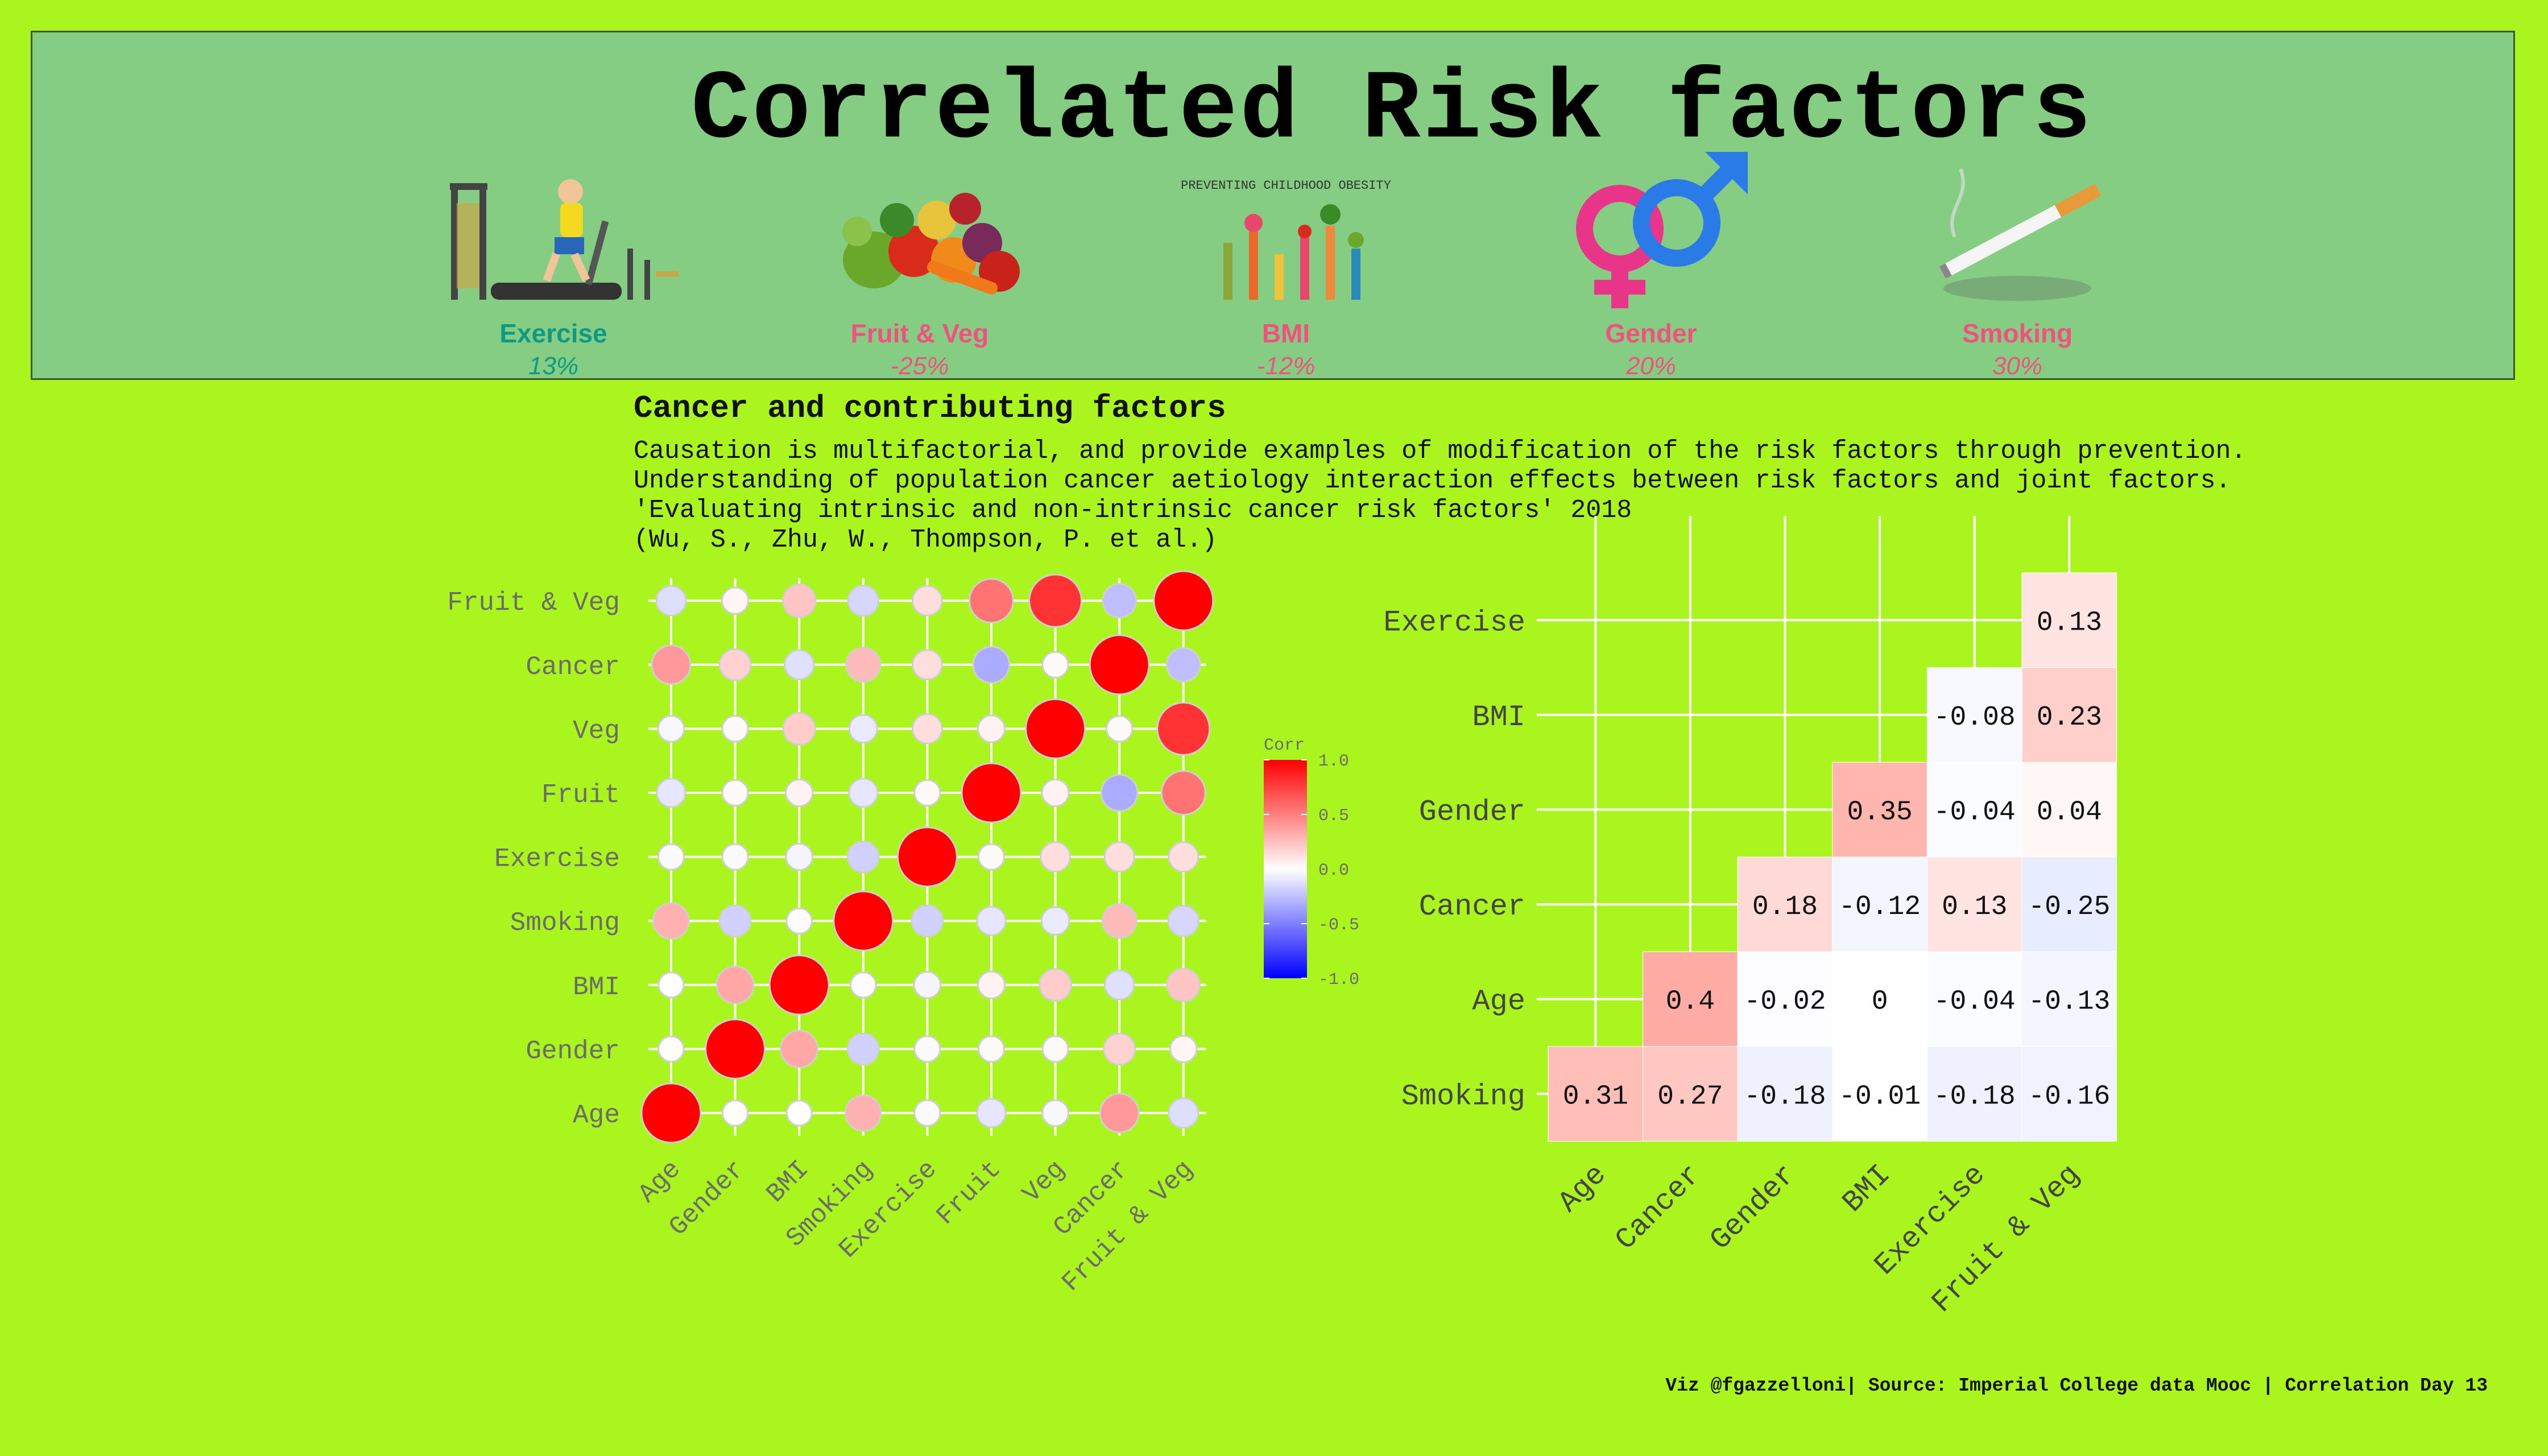 The width and height of the screenshot is (2548, 1456). I want to click on y-tick-label: Gender, so click(1472, 812).